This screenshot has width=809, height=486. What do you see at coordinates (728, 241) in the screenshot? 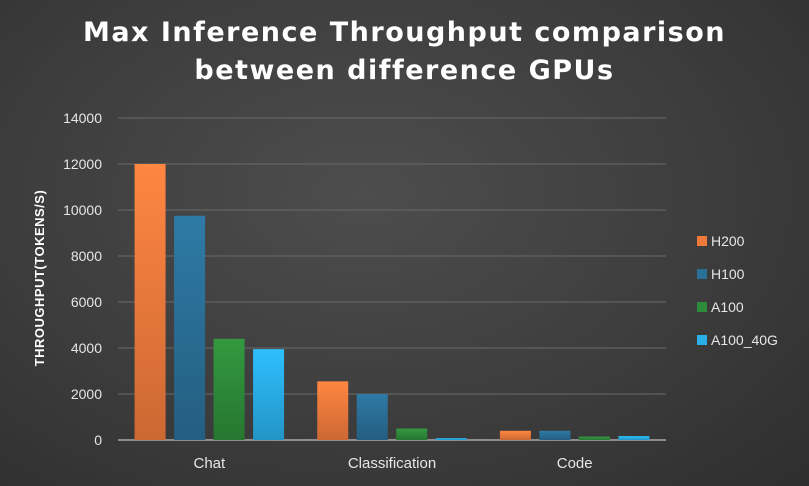
I see `legend-label-h200: H200` at bounding box center [728, 241].